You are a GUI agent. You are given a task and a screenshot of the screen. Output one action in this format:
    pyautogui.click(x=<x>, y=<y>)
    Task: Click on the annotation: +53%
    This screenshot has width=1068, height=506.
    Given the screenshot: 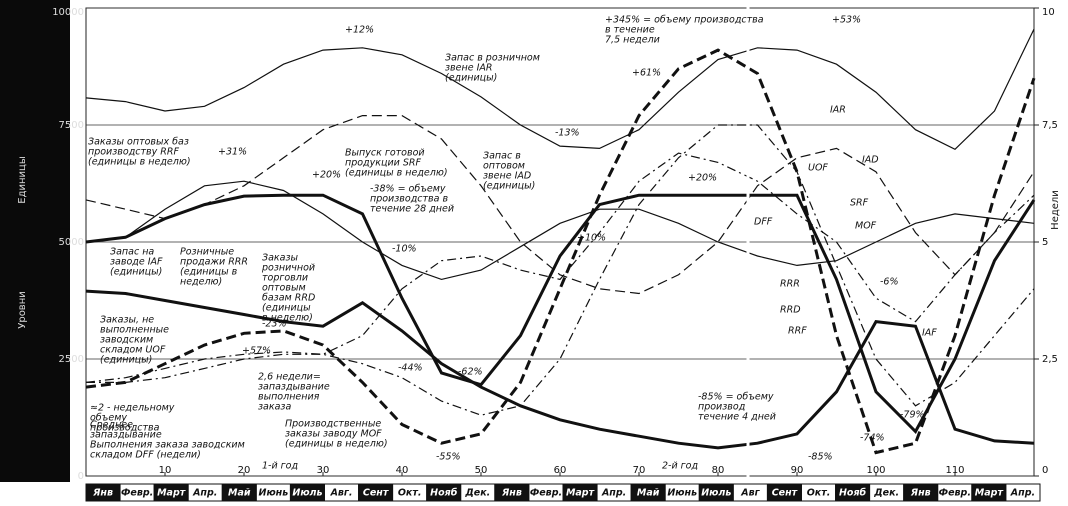 What is the action you would take?
    pyautogui.click(x=846, y=20)
    